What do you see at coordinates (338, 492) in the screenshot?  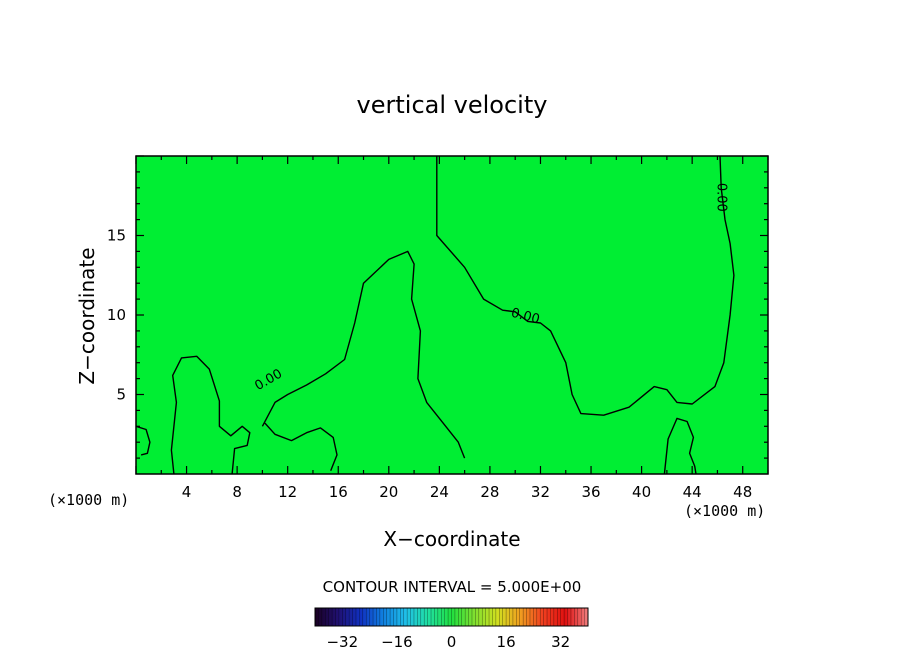 I see `x-tick-label: 16` at bounding box center [338, 492].